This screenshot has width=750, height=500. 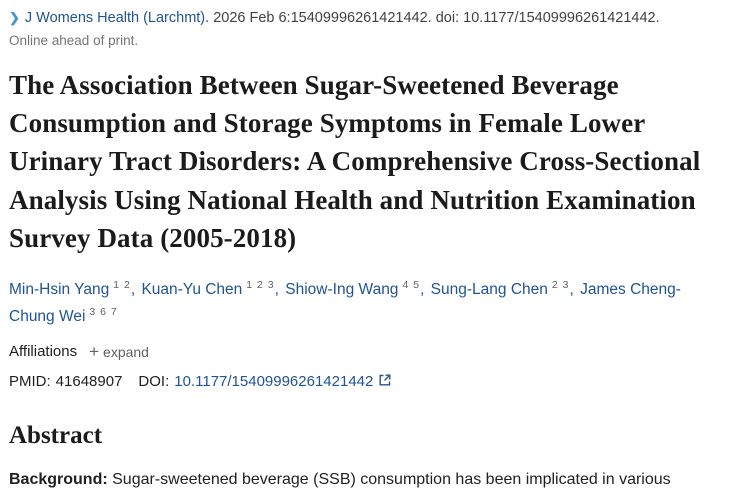 I want to click on affiliations-label: Affiliations, so click(x=43, y=352).